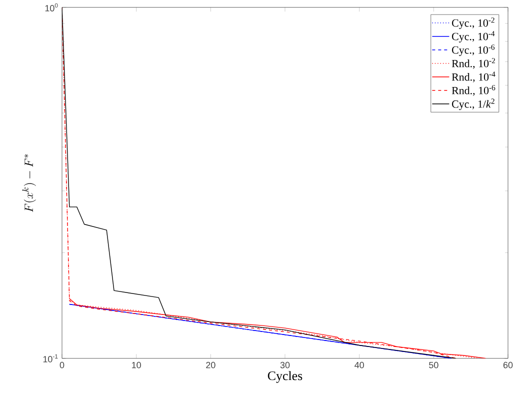 The height and width of the screenshot is (405, 517). What do you see at coordinates (136, 365) in the screenshot?
I see `x-tick-label: 10` at bounding box center [136, 365].